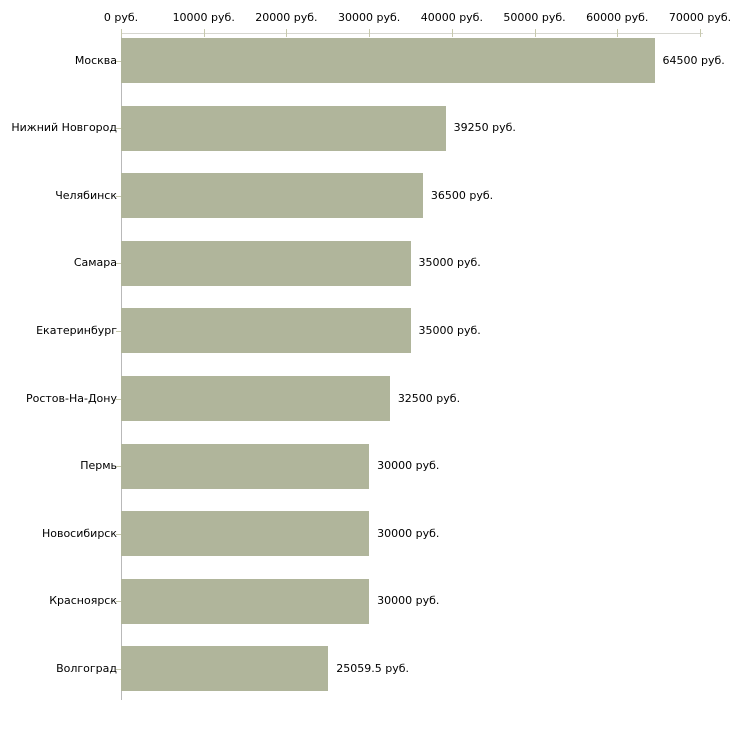 This screenshot has height=730, width=730. Describe the element at coordinates (699, 17) in the screenshot. I see `x-axis-tick-label: 70000 руб.` at that location.